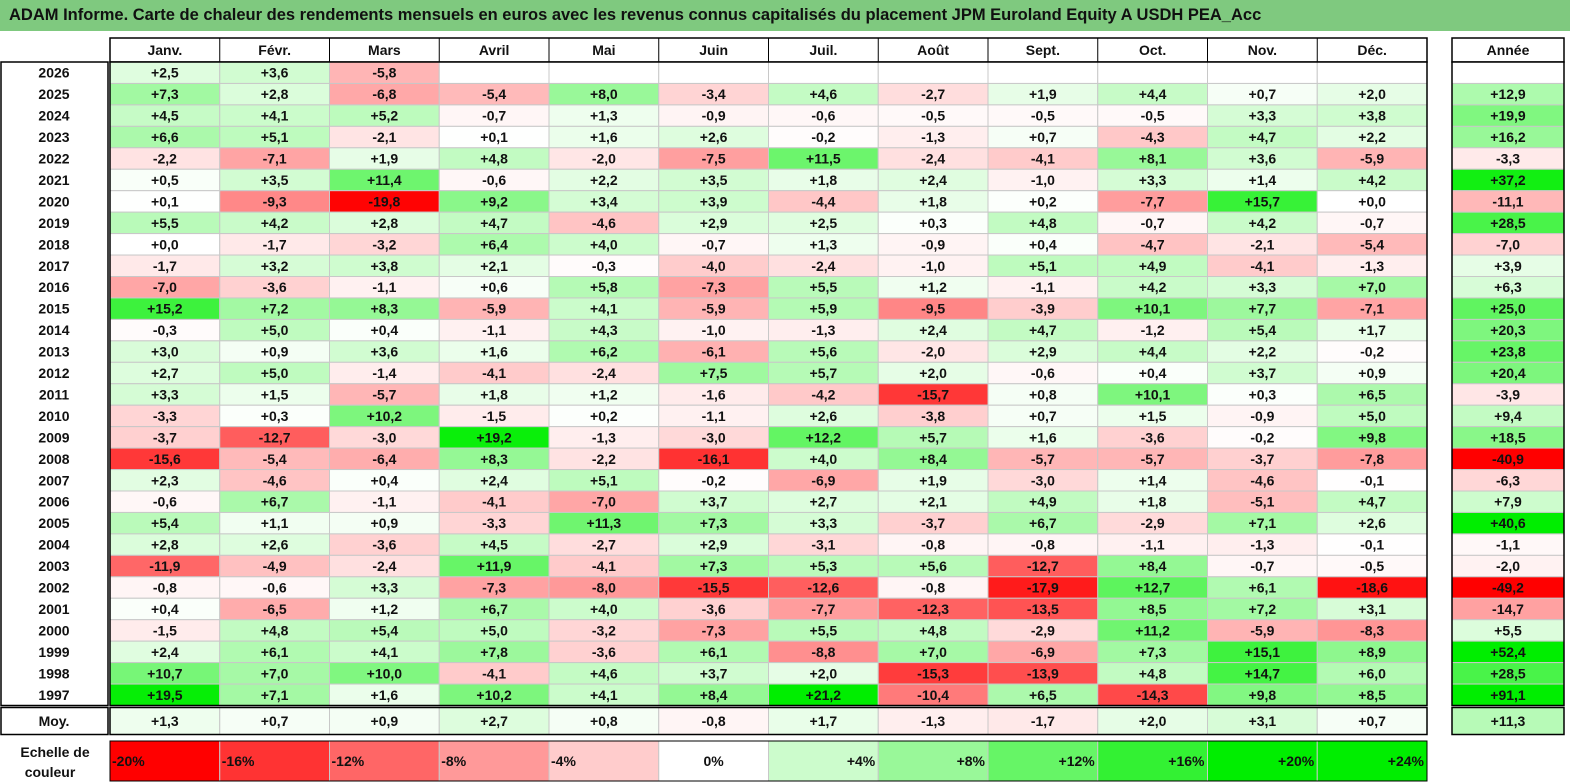 The image size is (1570, 783). I want to click on heat-cell-value: +0,7, so click(1043, 137).